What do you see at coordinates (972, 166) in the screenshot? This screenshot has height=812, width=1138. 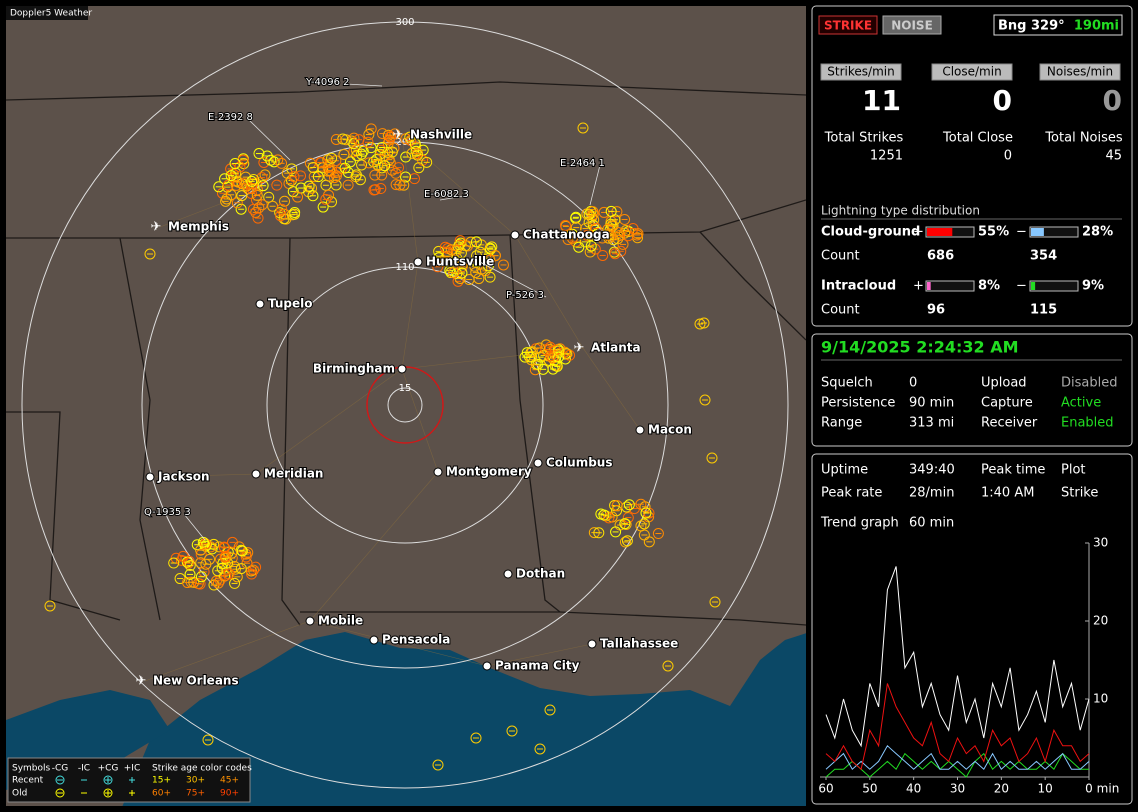 I see `stats-panel` at bounding box center [972, 166].